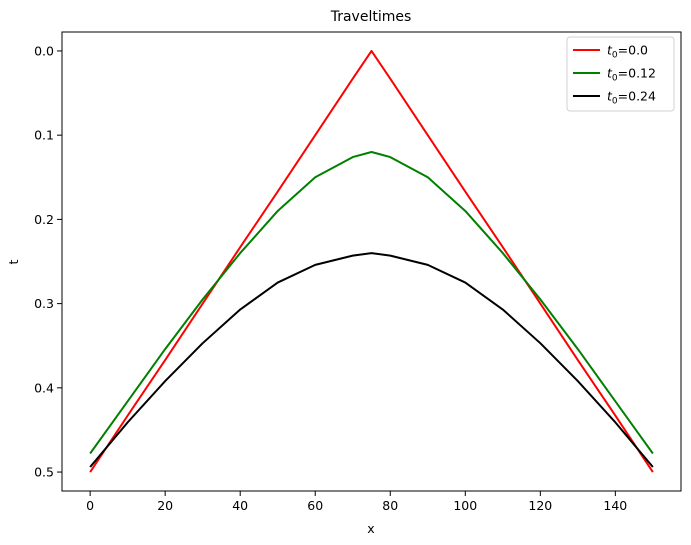  What do you see at coordinates (90, 505) in the screenshot?
I see `x-tick-label: 0` at bounding box center [90, 505].